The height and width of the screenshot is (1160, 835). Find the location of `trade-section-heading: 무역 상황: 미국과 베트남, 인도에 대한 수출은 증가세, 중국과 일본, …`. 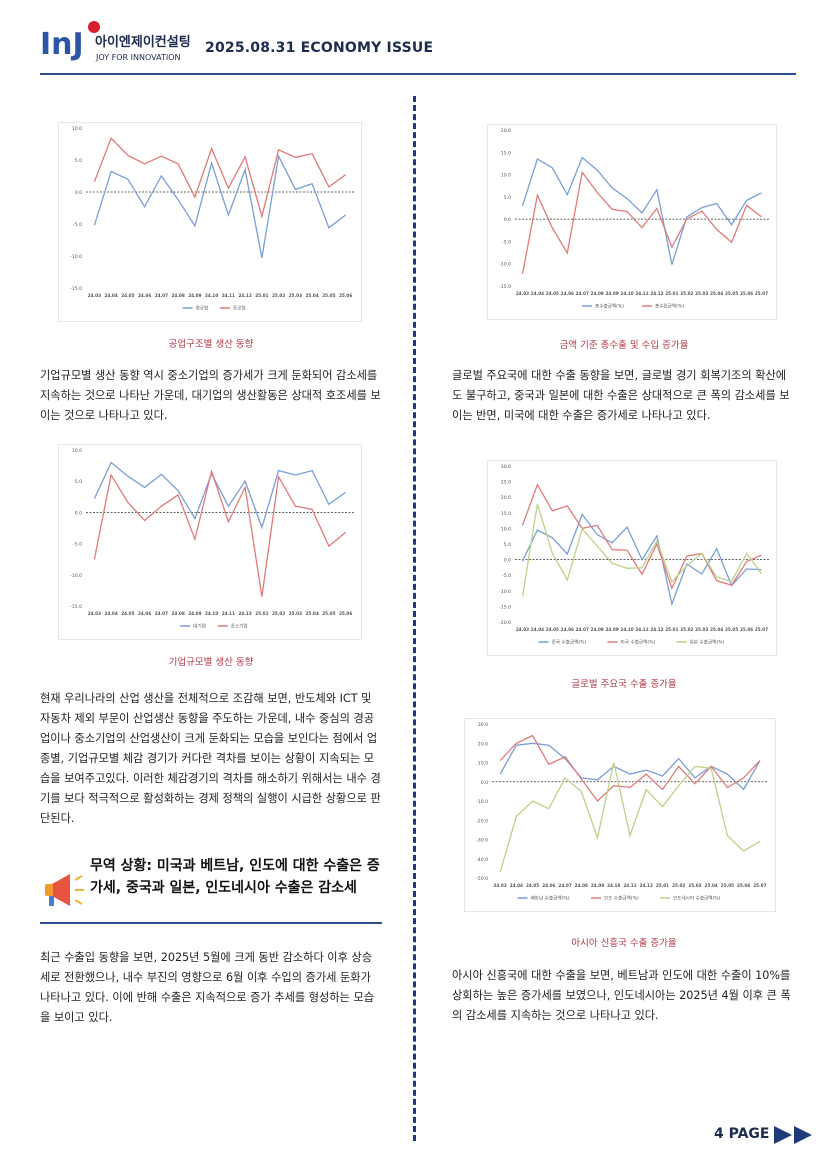

trade-section-heading: 무역 상황: 미국과 베트남, 인도에 대한 수출은 증가세, 중국과 일본, … is located at coordinates (211, 887).